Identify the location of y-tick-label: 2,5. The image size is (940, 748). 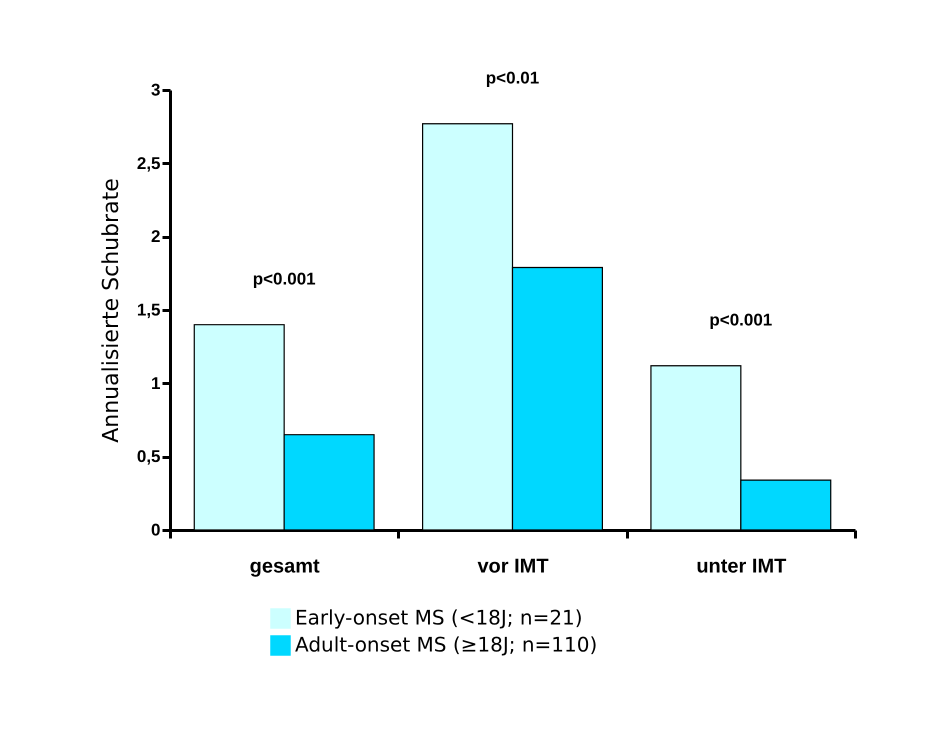
(148, 163).